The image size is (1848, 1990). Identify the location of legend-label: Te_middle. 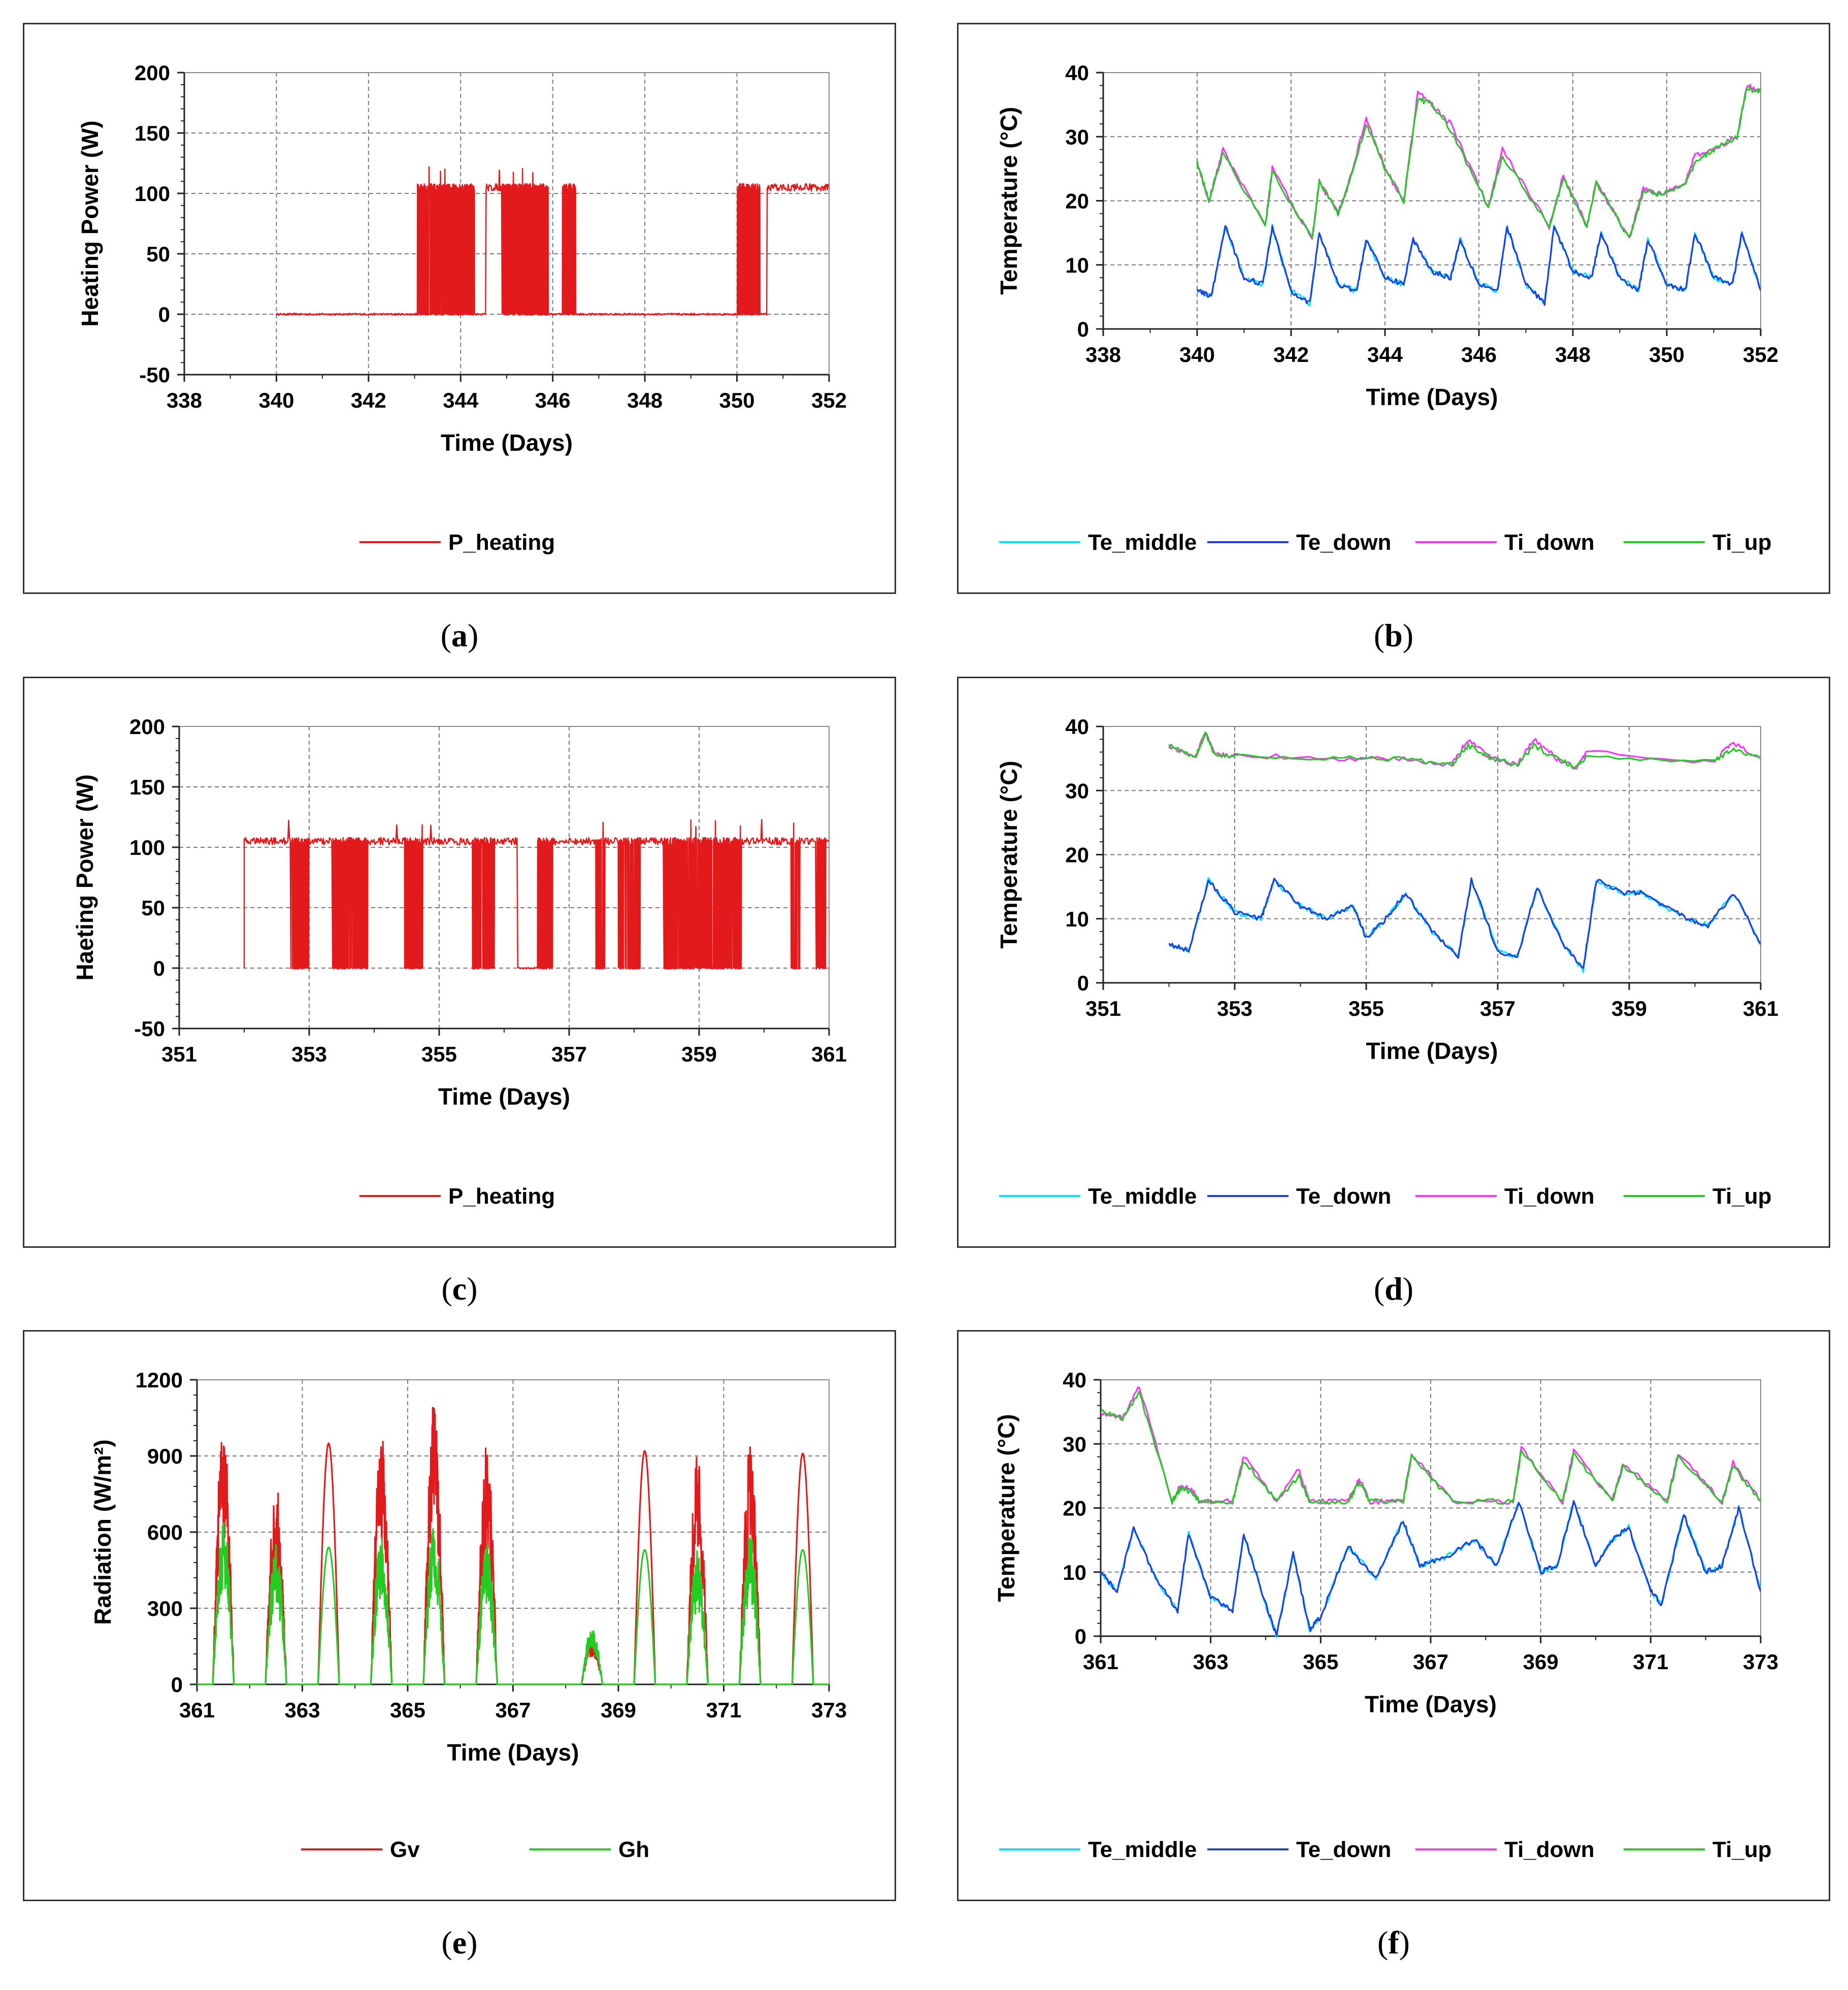
(1142, 542).